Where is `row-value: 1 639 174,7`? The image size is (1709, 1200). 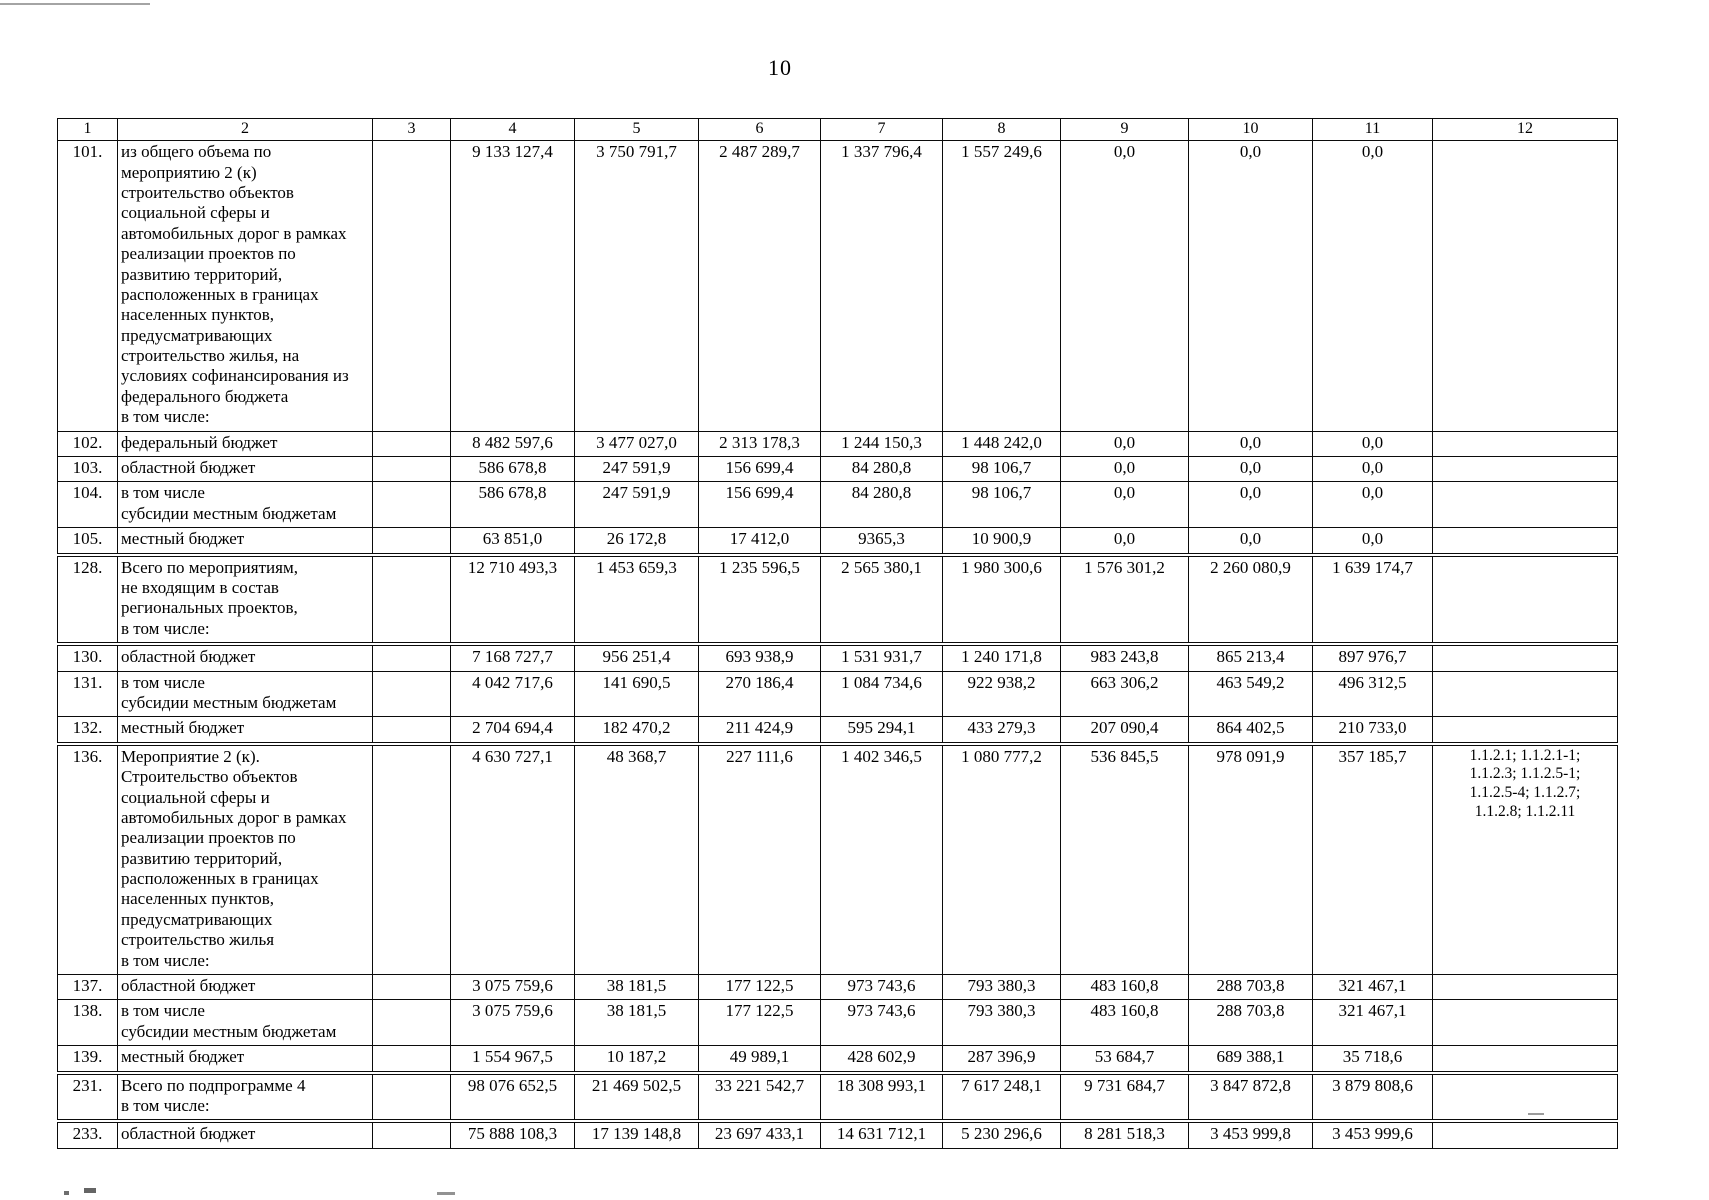 row-value: 1 639 174,7 is located at coordinates (1372, 598).